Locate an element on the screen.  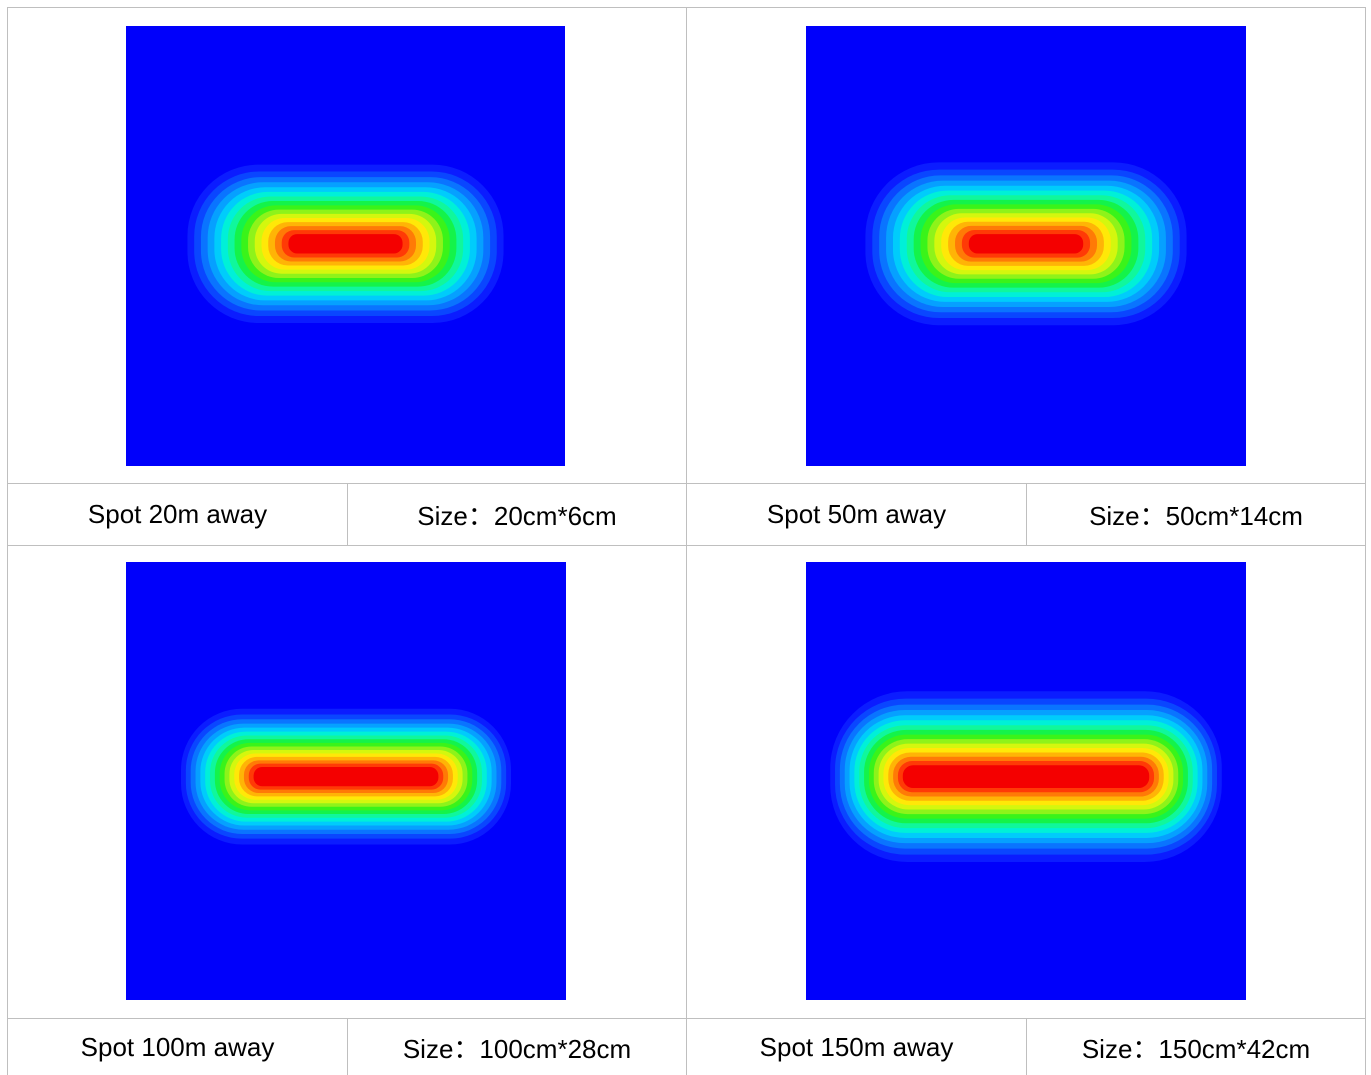
spot-image-50m is located at coordinates (1026, 246).